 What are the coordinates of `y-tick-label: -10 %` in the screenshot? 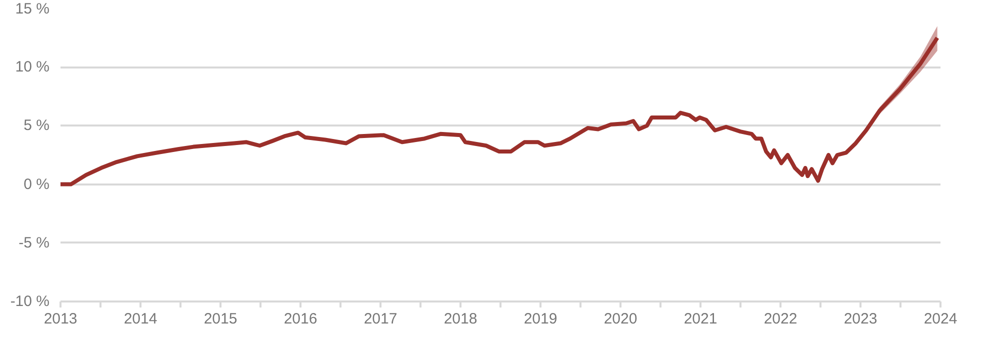 It's located at (30, 301).